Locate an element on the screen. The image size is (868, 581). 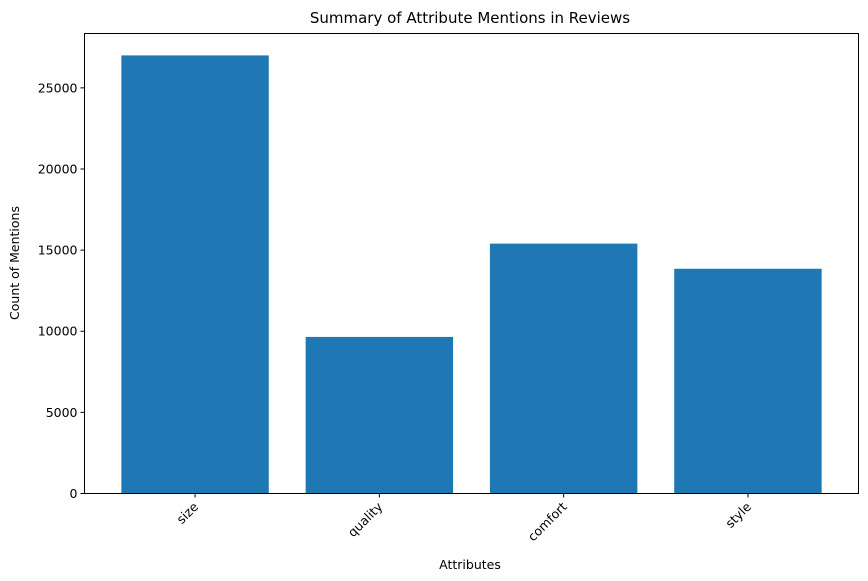
bar-comfort is located at coordinates (563, 368).